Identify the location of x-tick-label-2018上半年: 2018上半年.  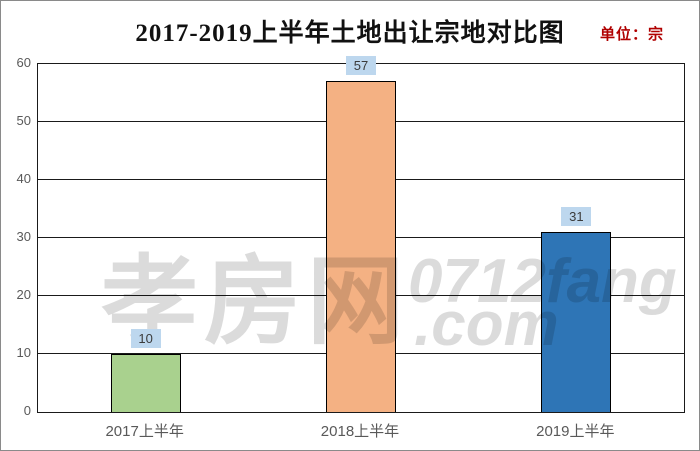
(360, 431).